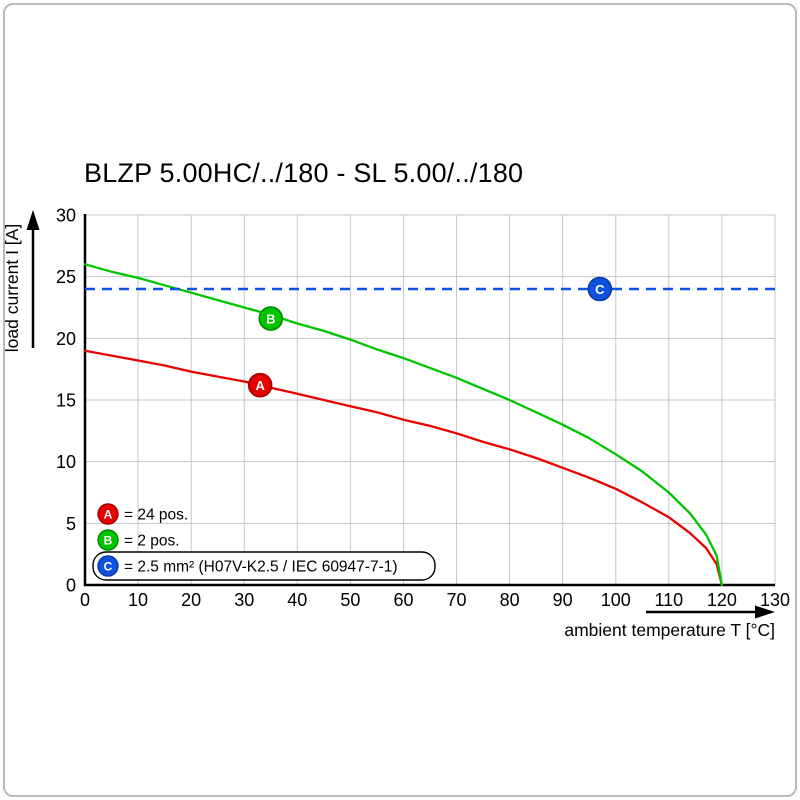 This screenshot has width=800, height=800. Describe the element at coordinates (403, 600) in the screenshot. I see `x-tick-label: 60` at that location.